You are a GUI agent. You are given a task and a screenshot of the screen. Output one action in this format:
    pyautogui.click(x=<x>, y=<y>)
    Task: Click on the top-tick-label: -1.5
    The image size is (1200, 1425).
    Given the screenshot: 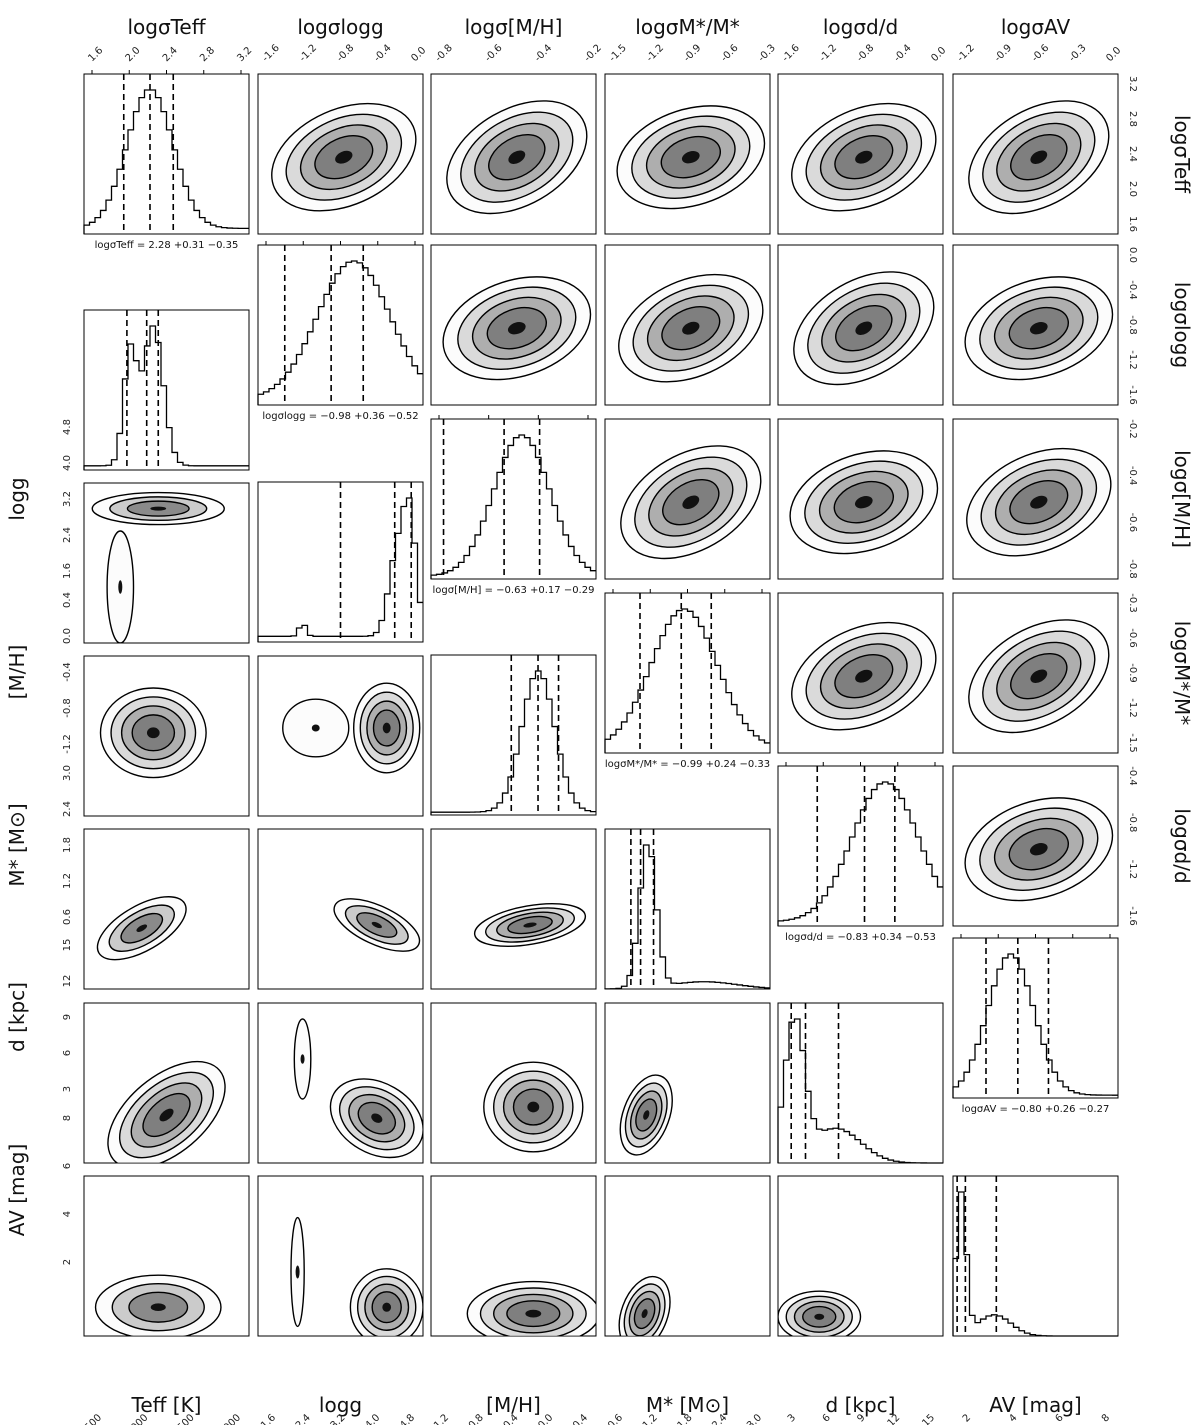 What is the action you would take?
    pyautogui.click(x=618, y=54)
    